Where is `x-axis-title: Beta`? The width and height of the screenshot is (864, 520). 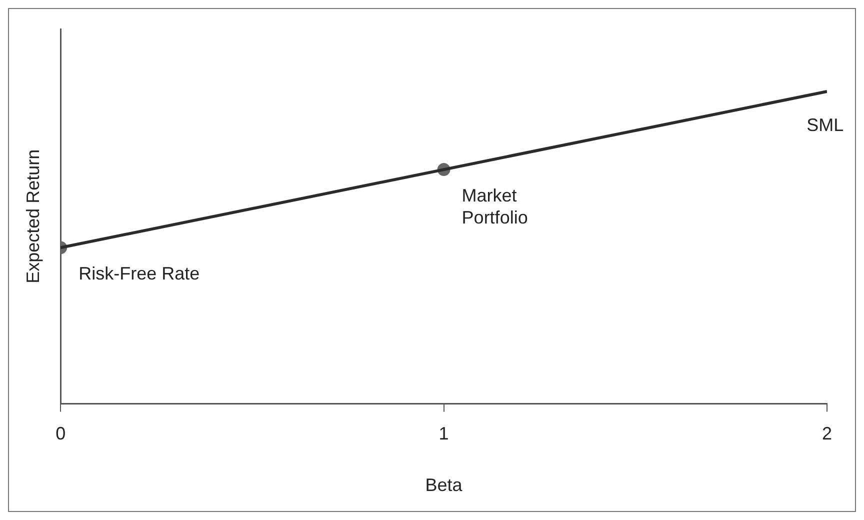 x-axis-title: Beta is located at coordinates (444, 485).